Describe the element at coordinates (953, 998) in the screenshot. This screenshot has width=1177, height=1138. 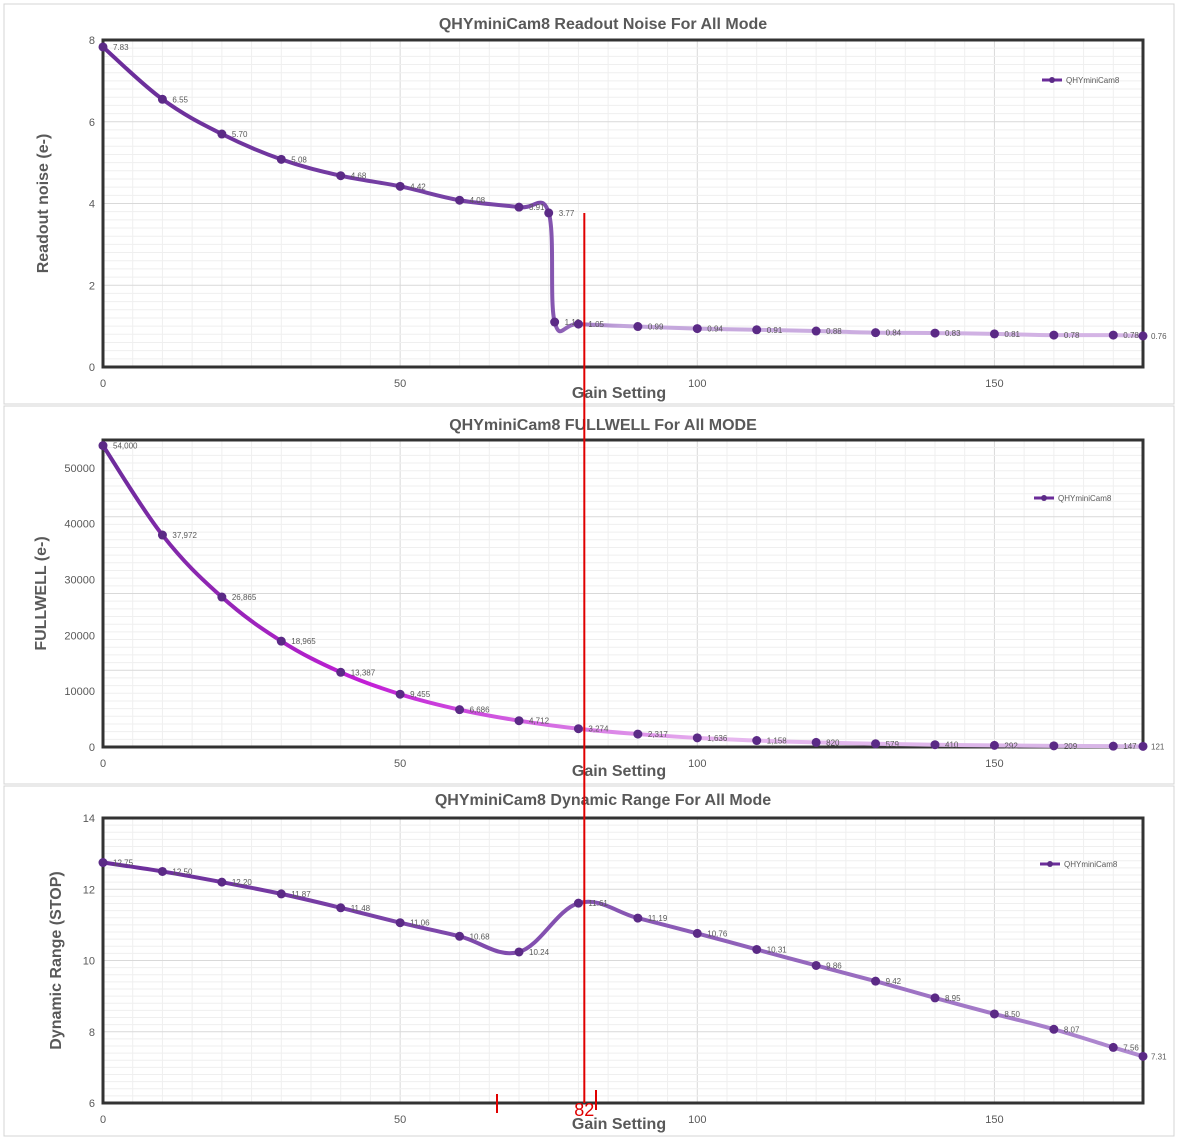
I see `data-label: 8.95` at that location.